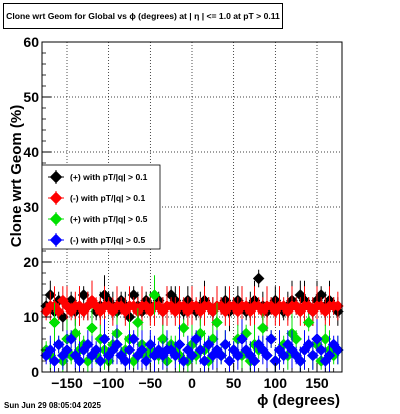 The height and width of the screenshot is (414, 400). What do you see at coordinates (234, 383) in the screenshot?
I see `x-tick-label: 50` at bounding box center [234, 383].